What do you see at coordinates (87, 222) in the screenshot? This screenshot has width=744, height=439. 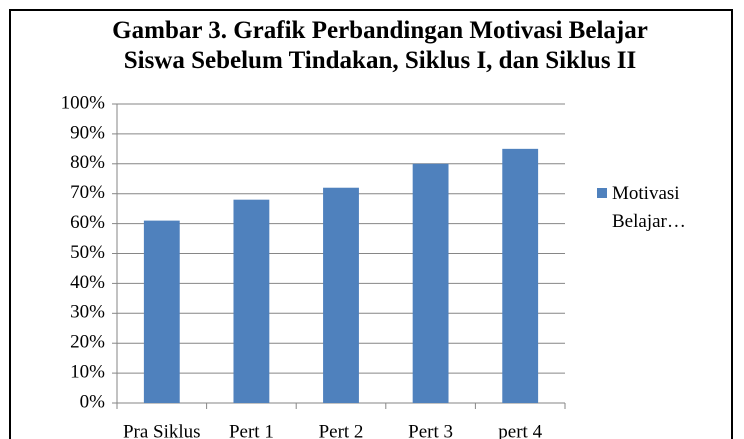 I see `y-tick-label: 60%` at bounding box center [87, 222].